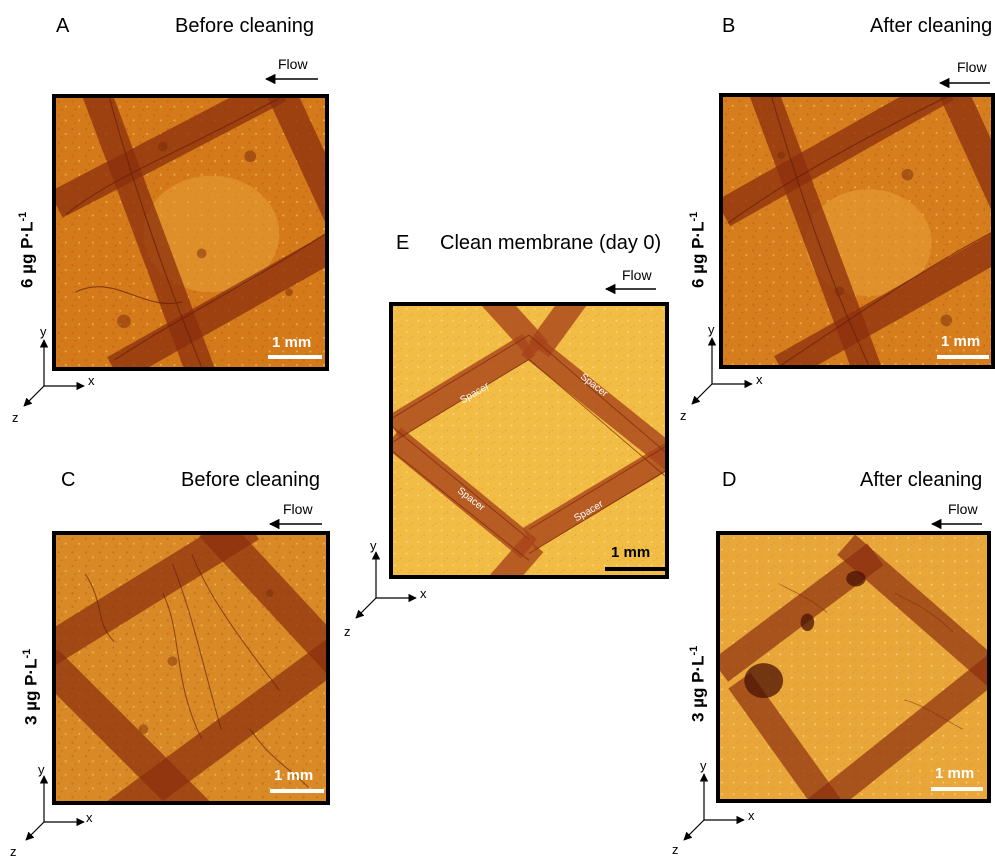  What do you see at coordinates (722, 371) in the screenshot?
I see `panel-b-axes` at bounding box center [722, 371].